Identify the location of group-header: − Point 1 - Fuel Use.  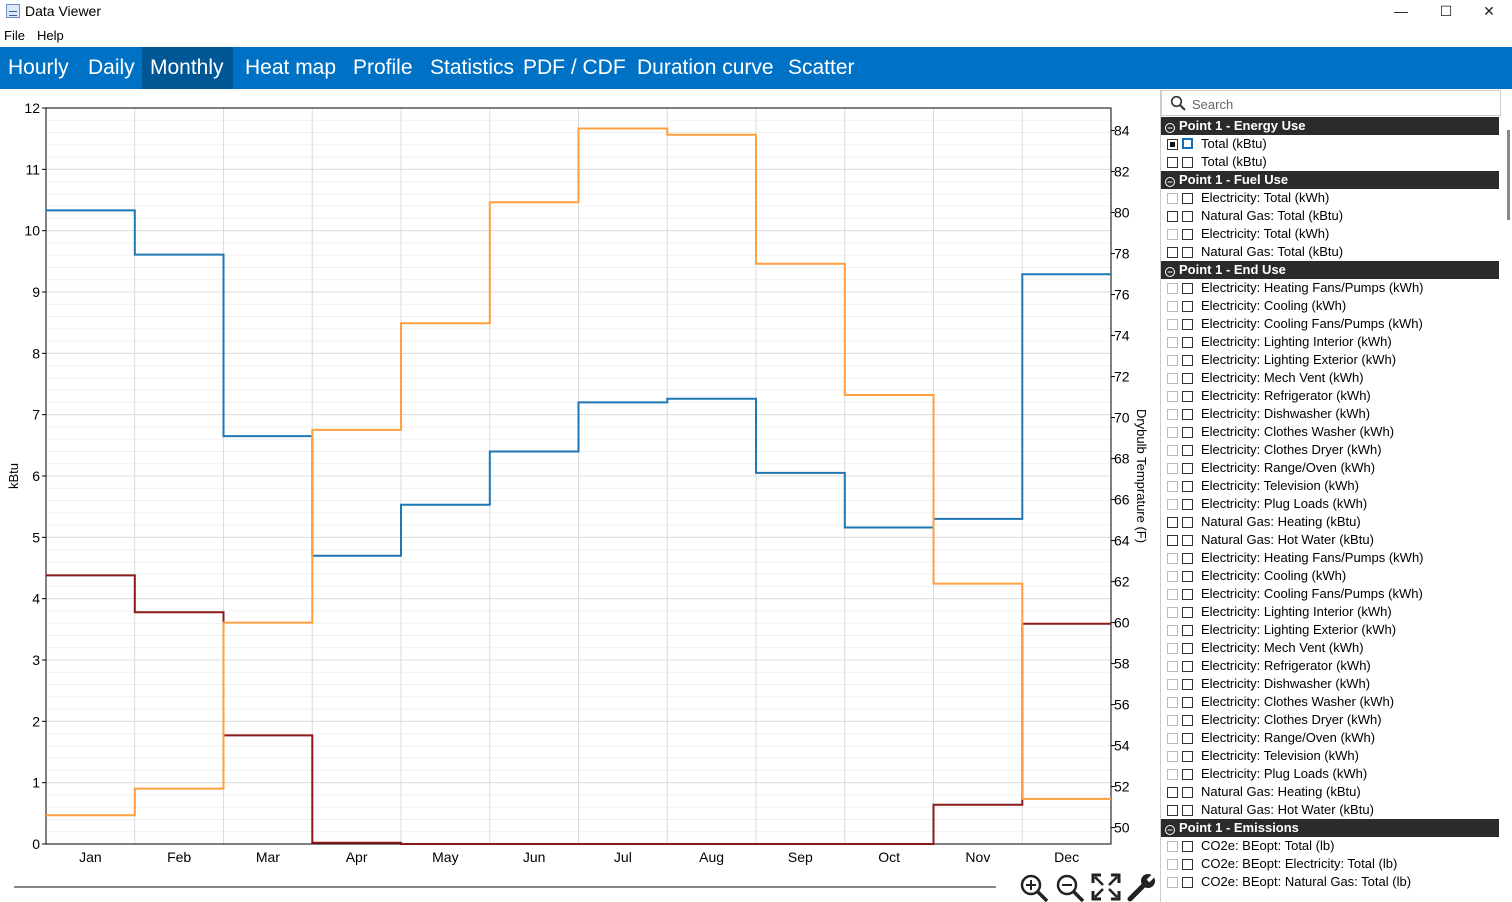
(1330, 180).